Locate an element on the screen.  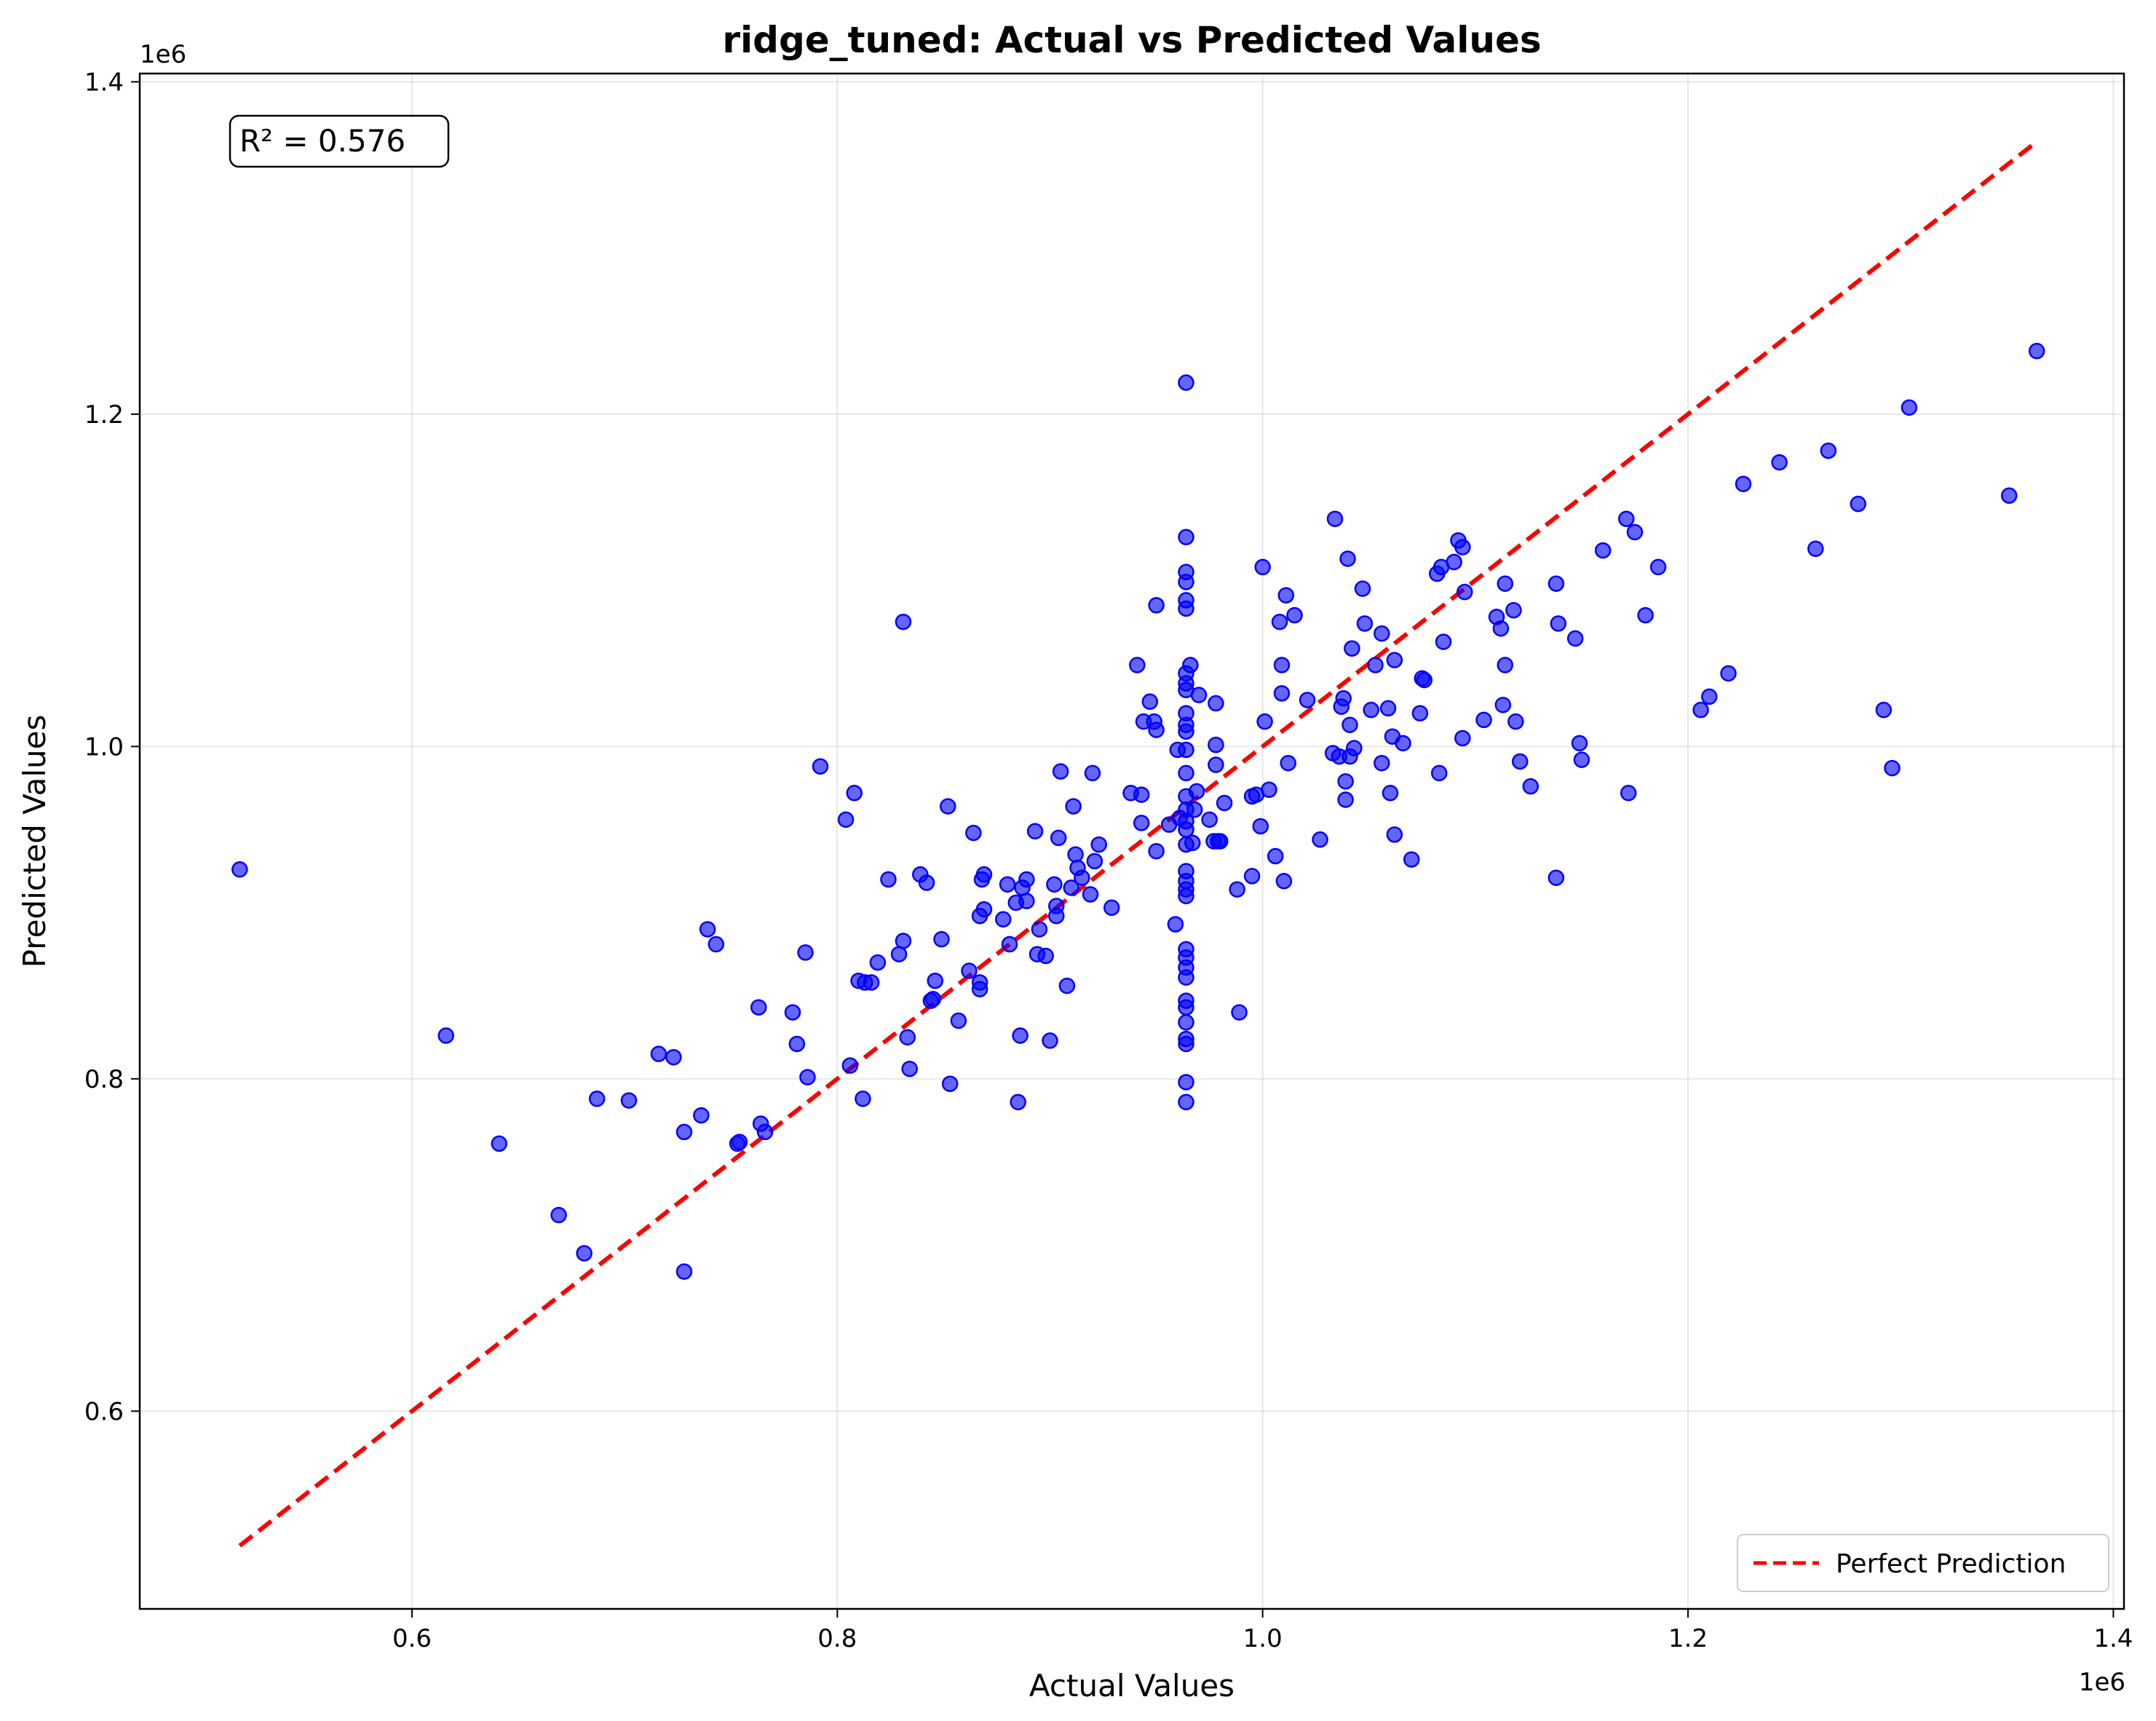
r-squared-annotation: R² = 0.576 is located at coordinates (339, 141).